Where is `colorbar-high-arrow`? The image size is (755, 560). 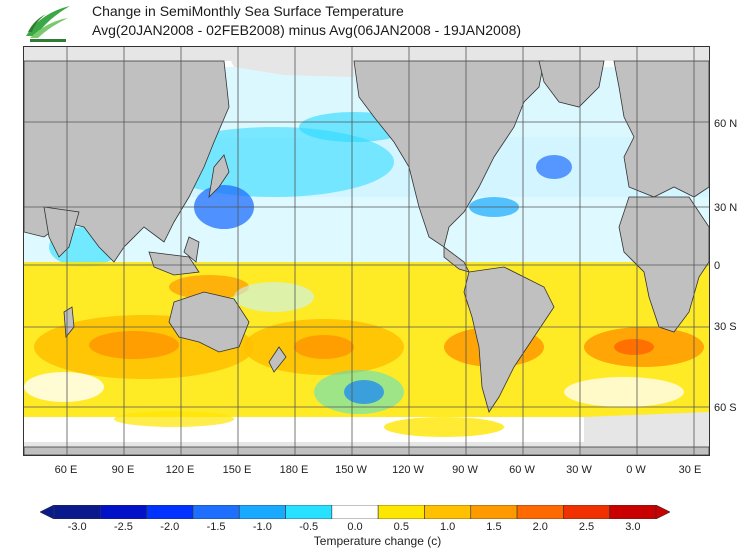
colorbar-high-arrow is located at coordinates (662, 512).